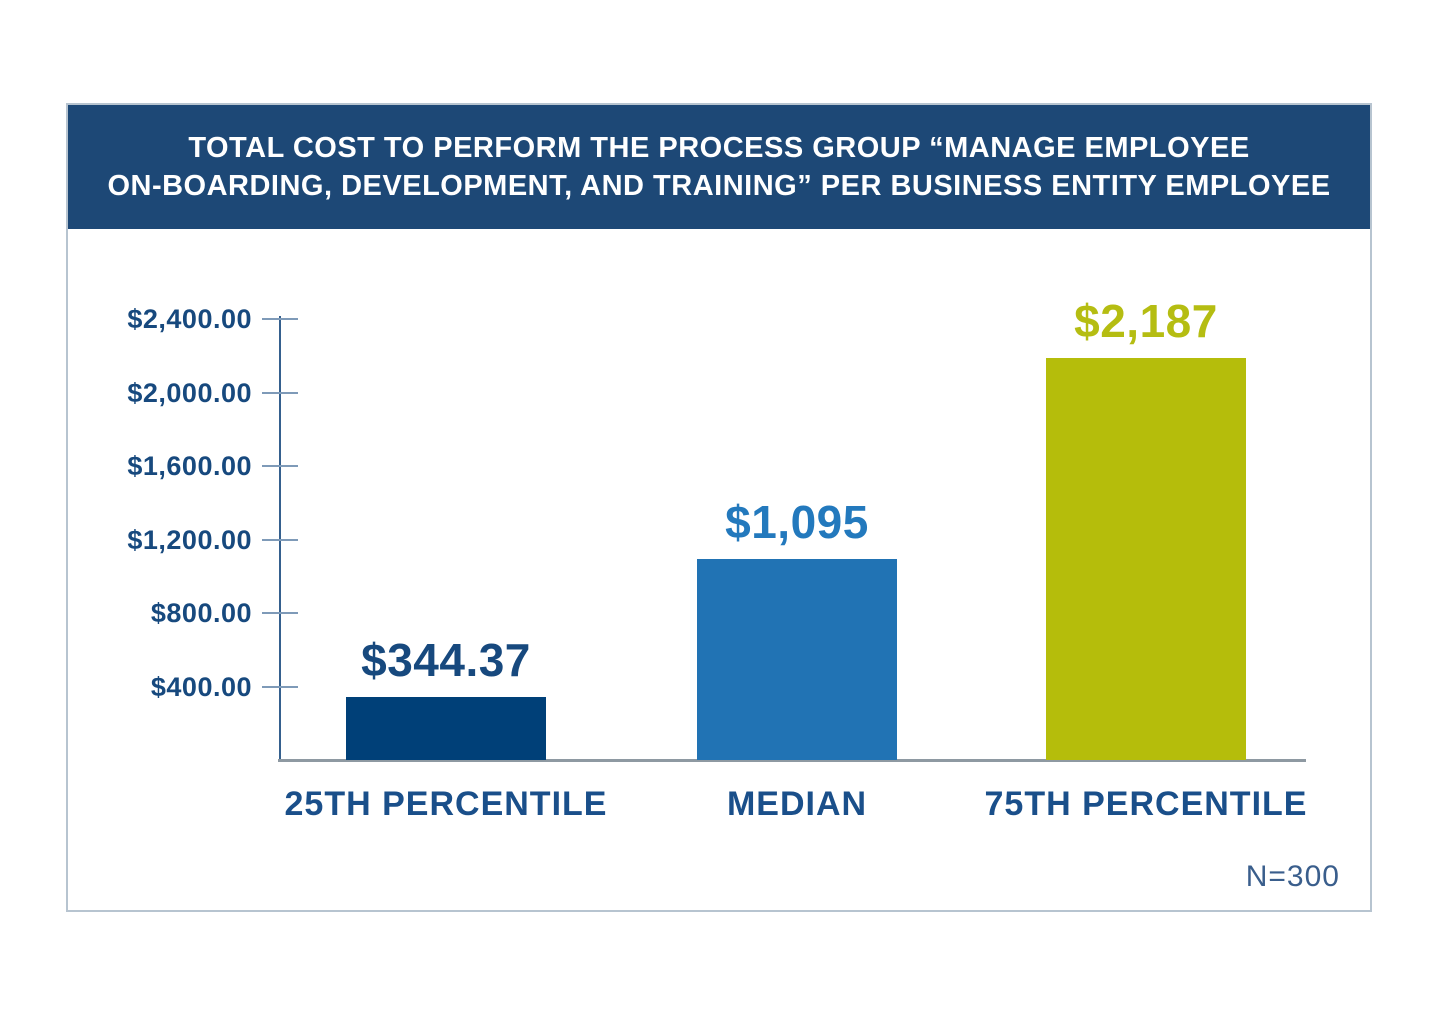  What do you see at coordinates (1146, 321) in the screenshot?
I see `value-label-75th-percentile: $2,187` at bounding box center [1146, 321].